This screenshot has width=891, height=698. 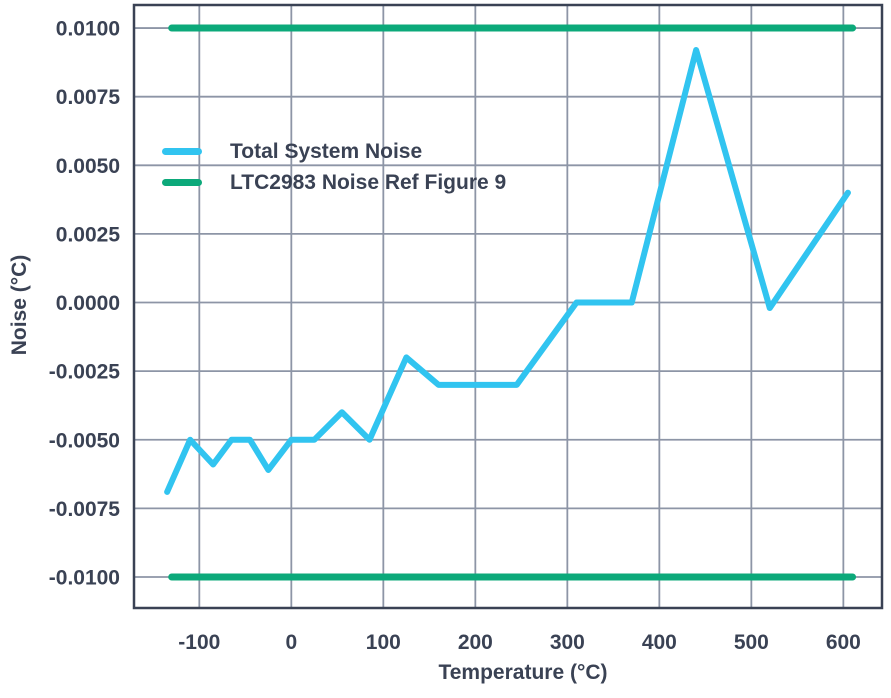 What do you see at coordinates (751, 642) in the screenshot?
I see `svg-text: 500` at bounding box center [751, 642].